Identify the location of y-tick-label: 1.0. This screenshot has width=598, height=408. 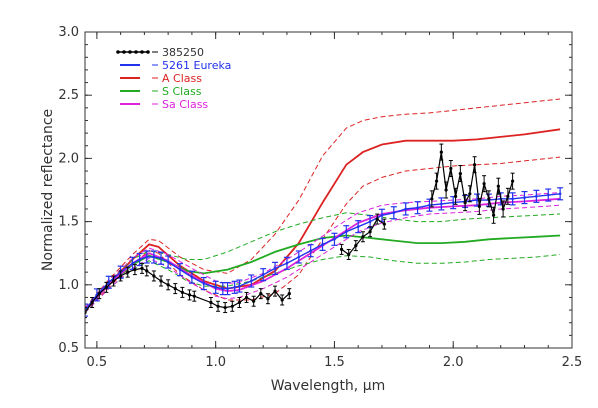
(68, 285).